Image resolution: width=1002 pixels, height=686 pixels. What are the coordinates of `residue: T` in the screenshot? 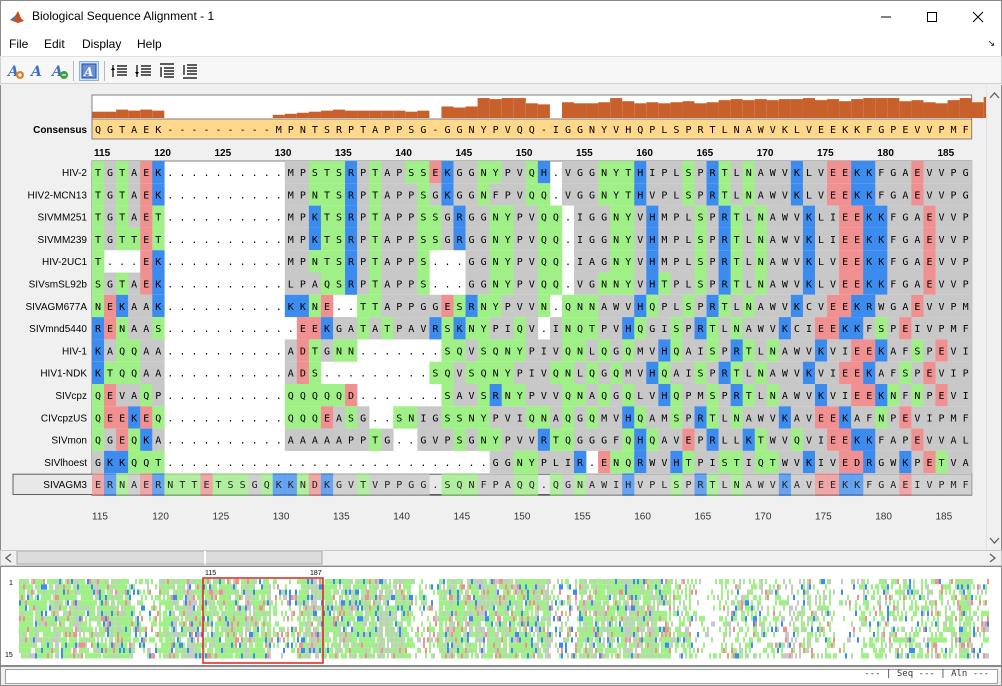 It's located at (737, 262).